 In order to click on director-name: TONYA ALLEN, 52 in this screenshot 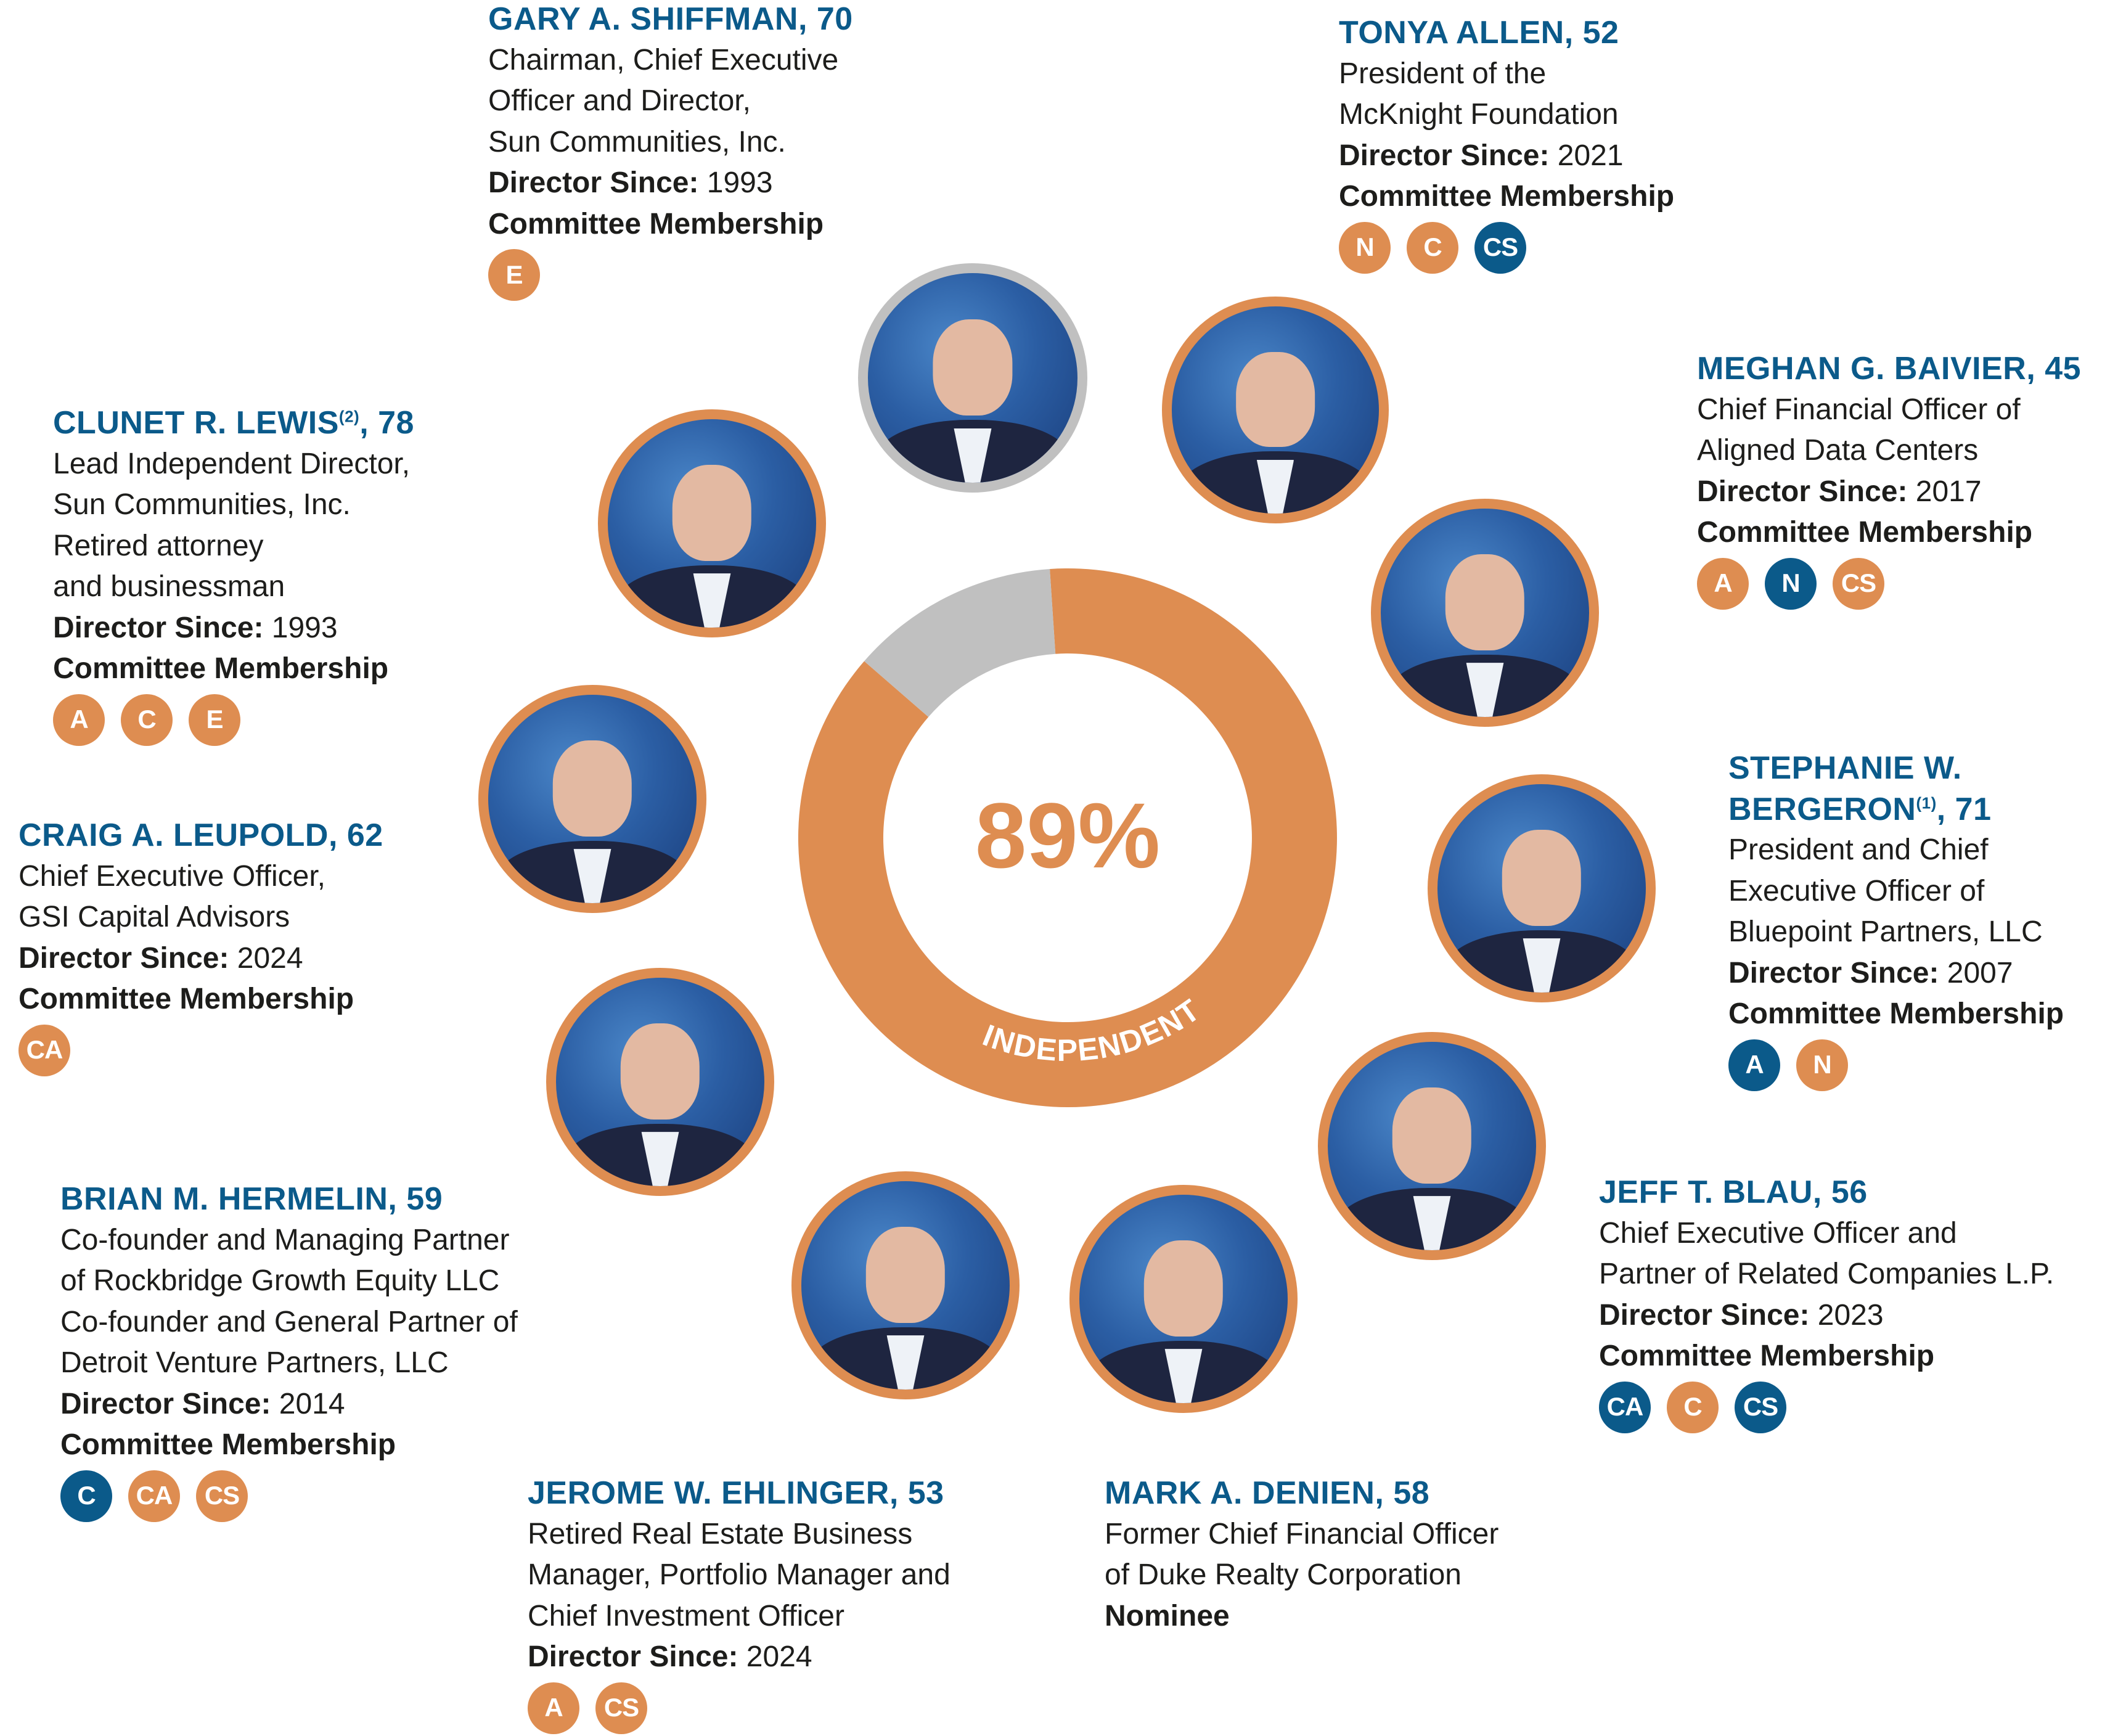, I will do `click(1479, 33)`.